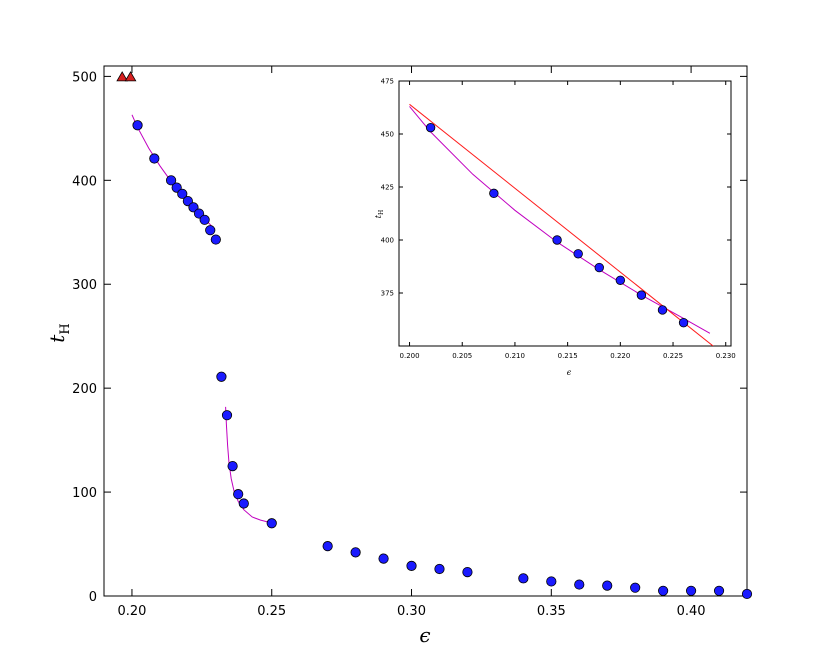  Describe the element at coordinates (410, 356) in the screenshot. I see `x-tick-label: 0.200` at that location.